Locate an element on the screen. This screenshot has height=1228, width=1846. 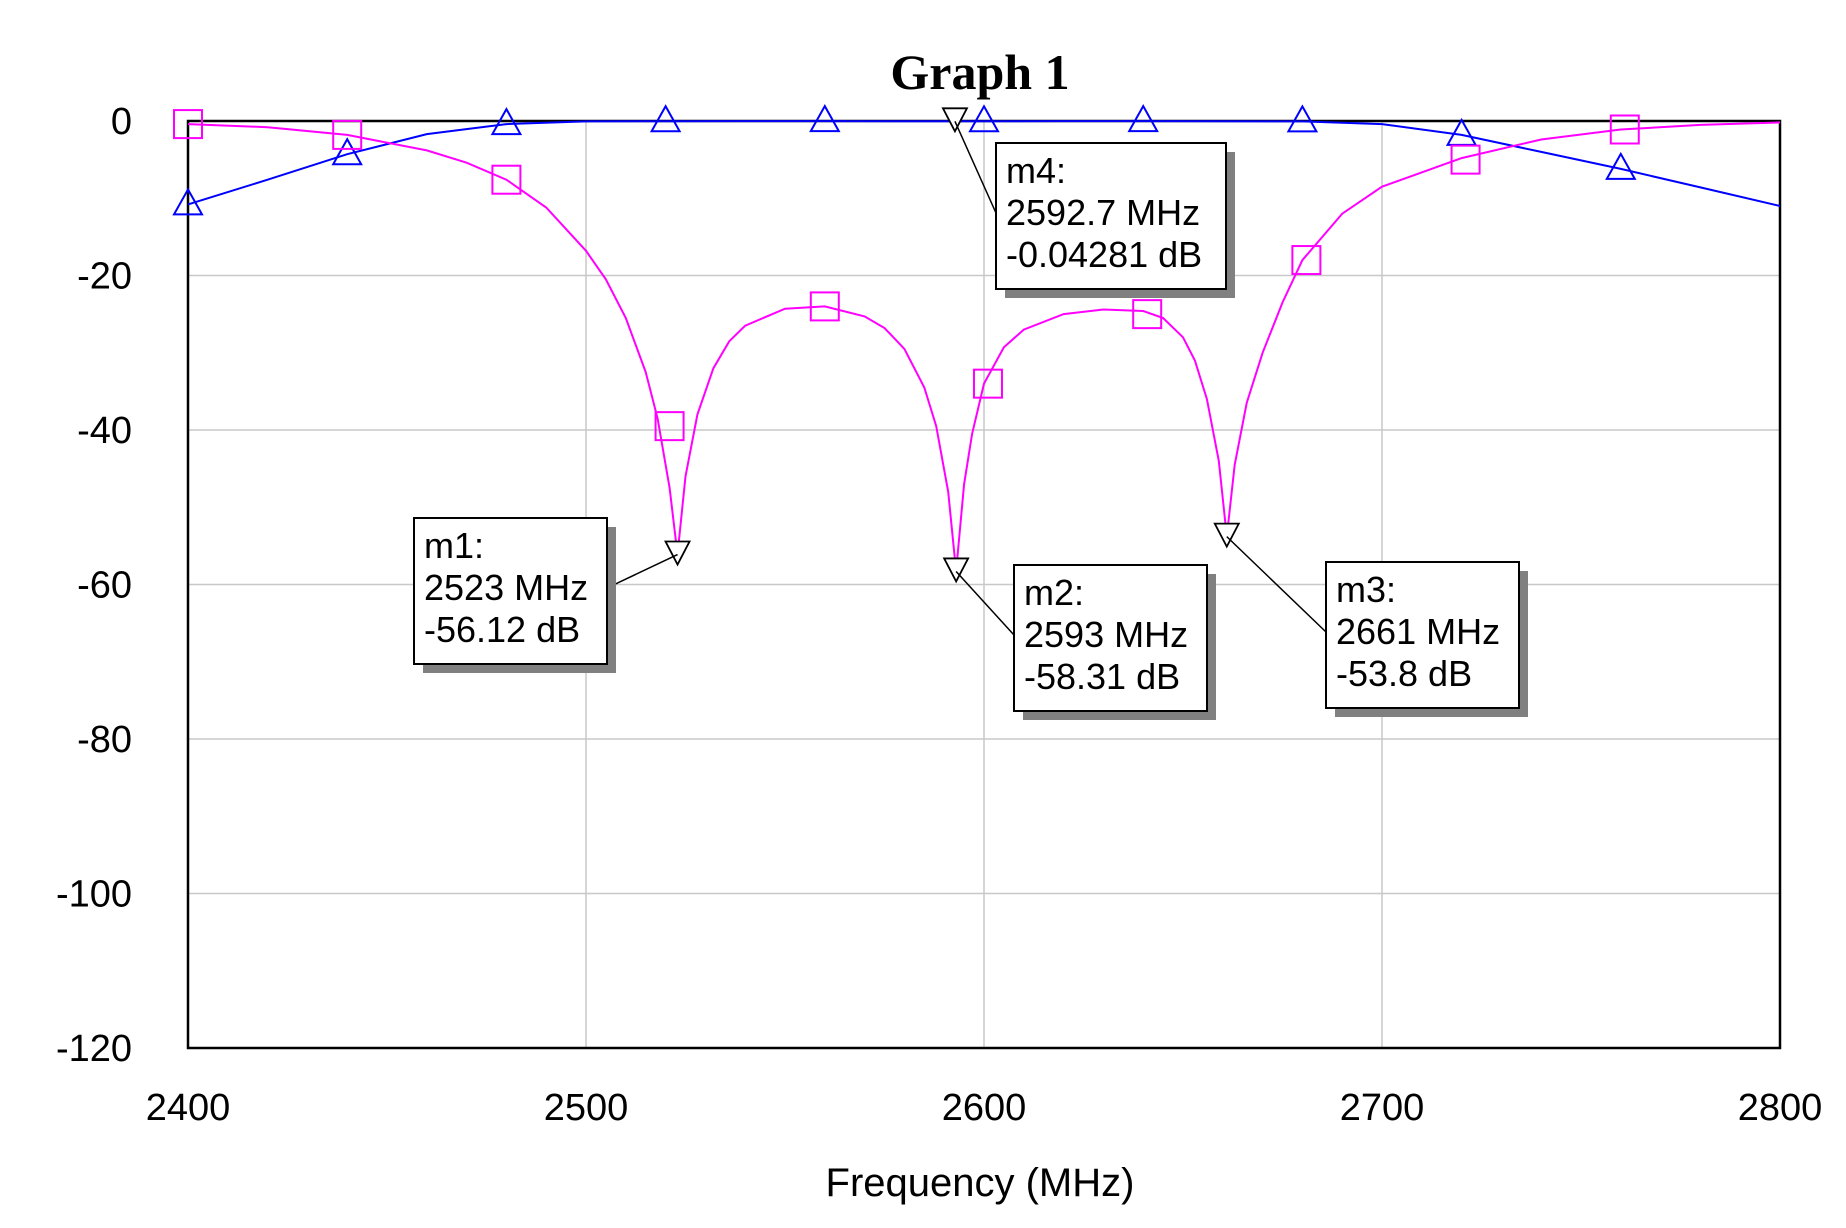
marker-4-label: m4: is located at coordinates (1036, 170).